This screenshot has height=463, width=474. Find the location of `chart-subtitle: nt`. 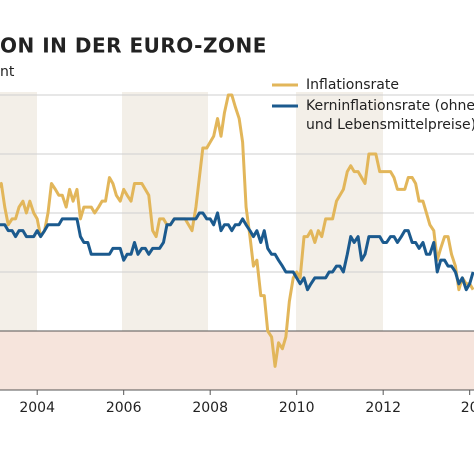

chart-subtitle: nt is located at coordinates (7, 72).